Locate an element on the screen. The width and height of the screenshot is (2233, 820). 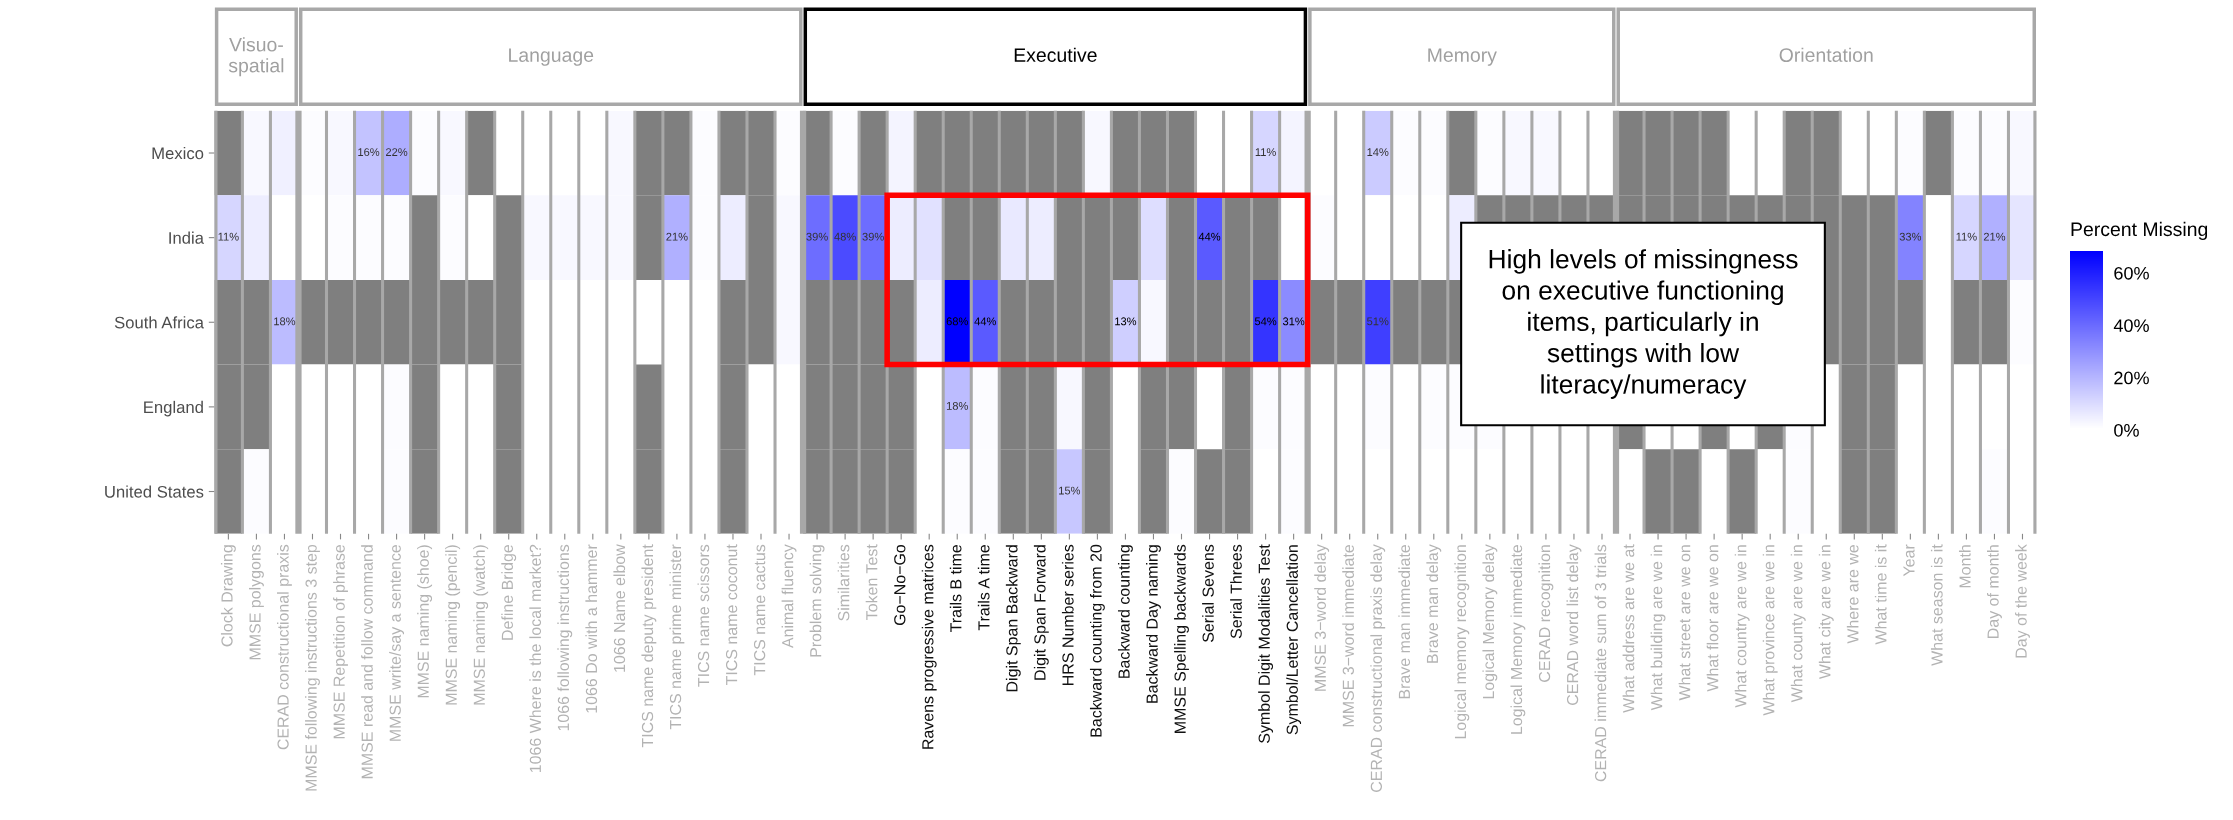
x-tick-label: What time is it is located at coordinates (1880, 594).